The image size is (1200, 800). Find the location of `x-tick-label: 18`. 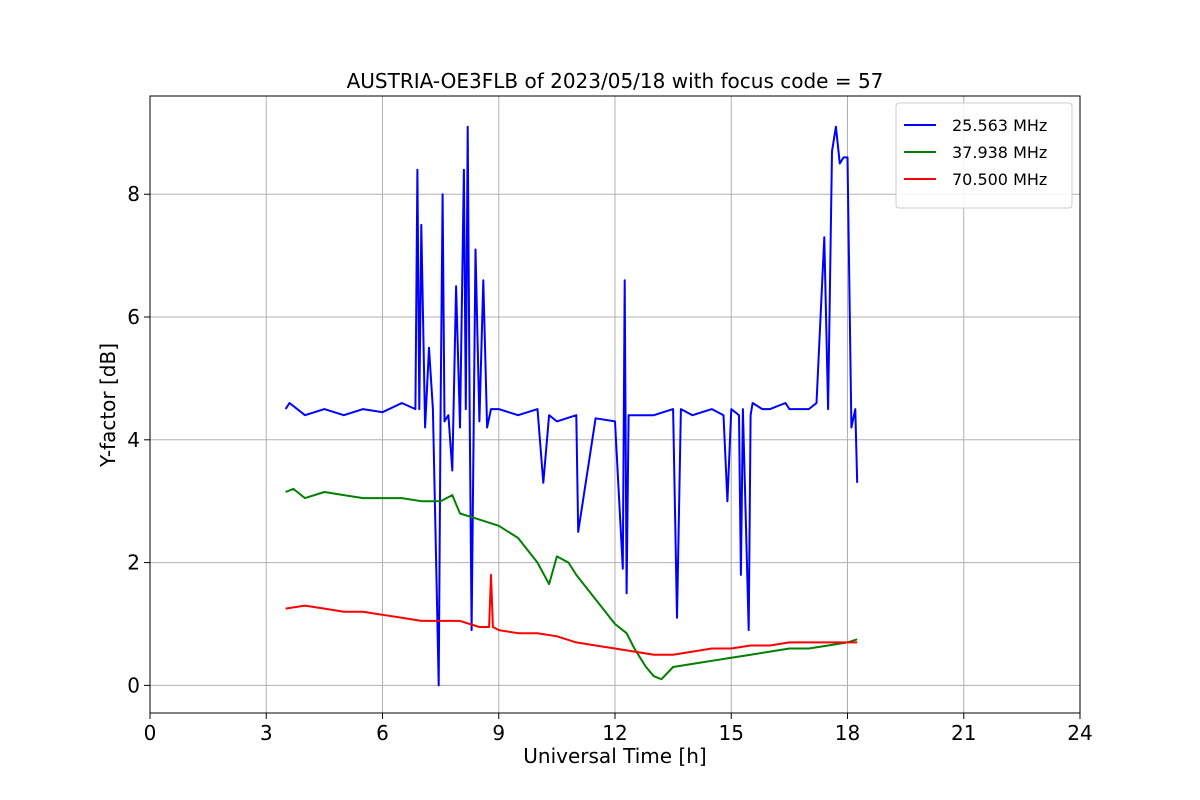

x-tick-label: 18 is located at coordinates (847, 733).